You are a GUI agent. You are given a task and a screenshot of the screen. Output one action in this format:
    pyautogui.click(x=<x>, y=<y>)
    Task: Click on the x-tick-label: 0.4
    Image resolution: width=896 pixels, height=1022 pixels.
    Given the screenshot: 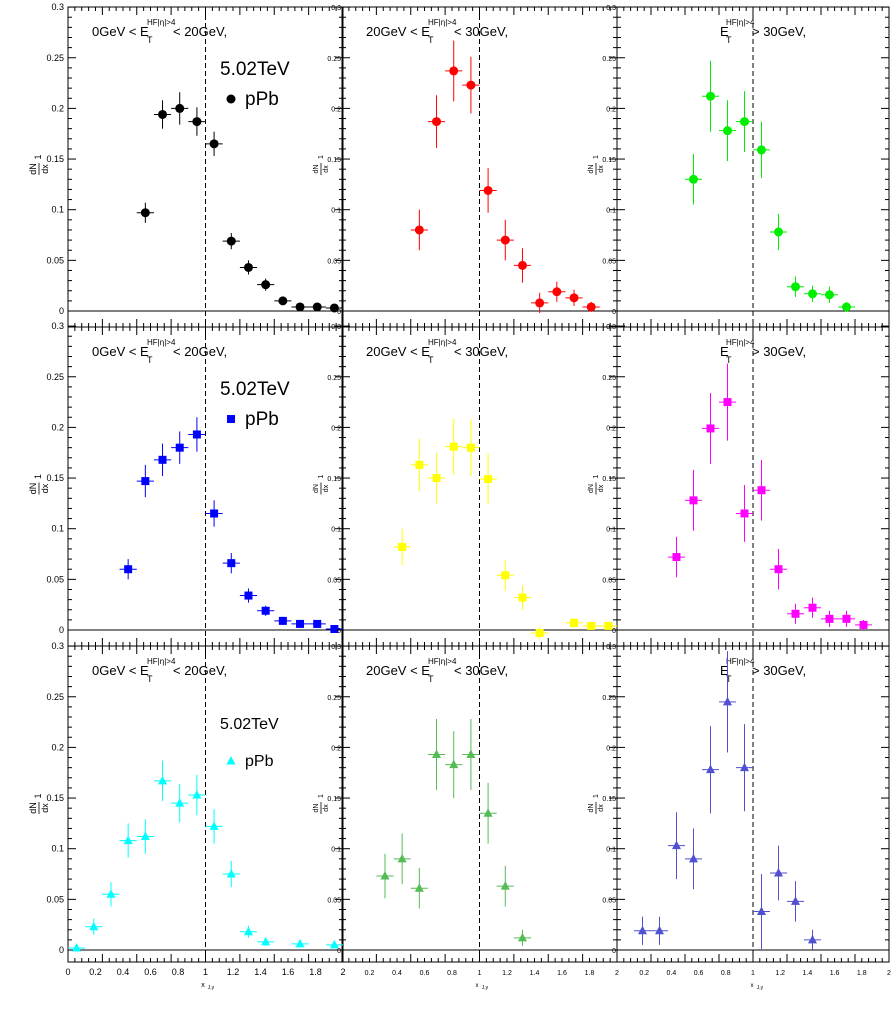 What is the action you would take?
    pyautogui.click(x=397, y=973)
    